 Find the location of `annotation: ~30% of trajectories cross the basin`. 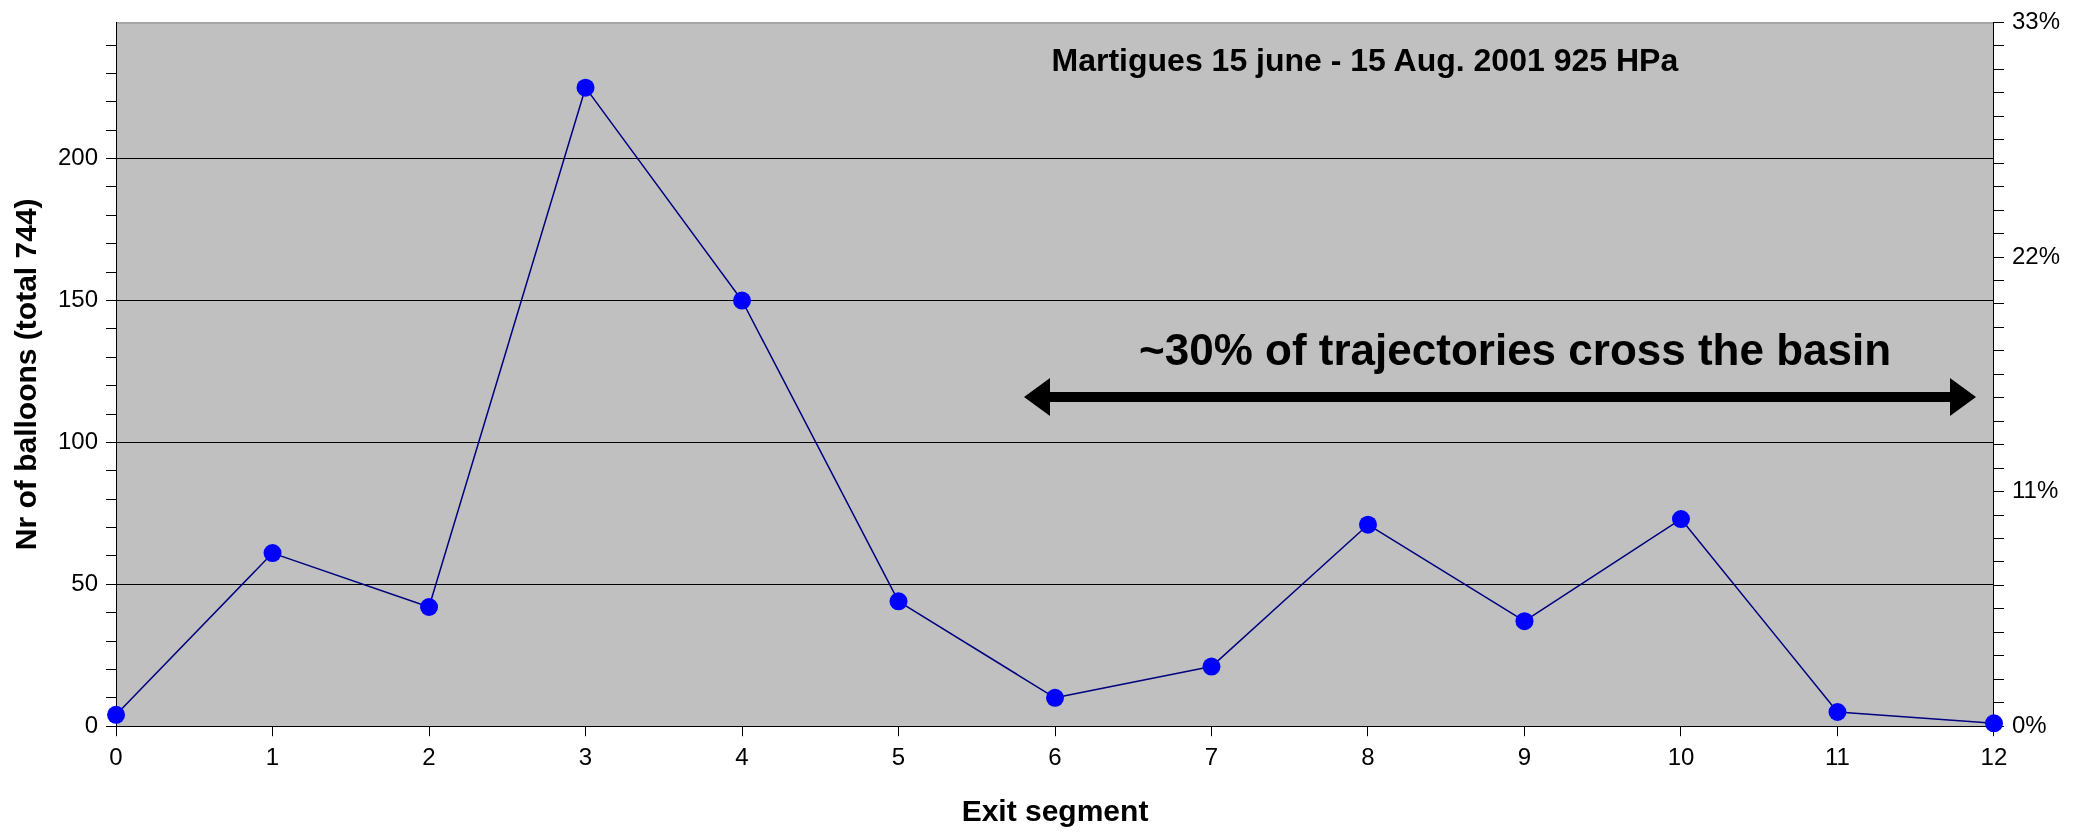

annotation: ~30% of trajectories cross the basin is located at coordinates (1515, 349).